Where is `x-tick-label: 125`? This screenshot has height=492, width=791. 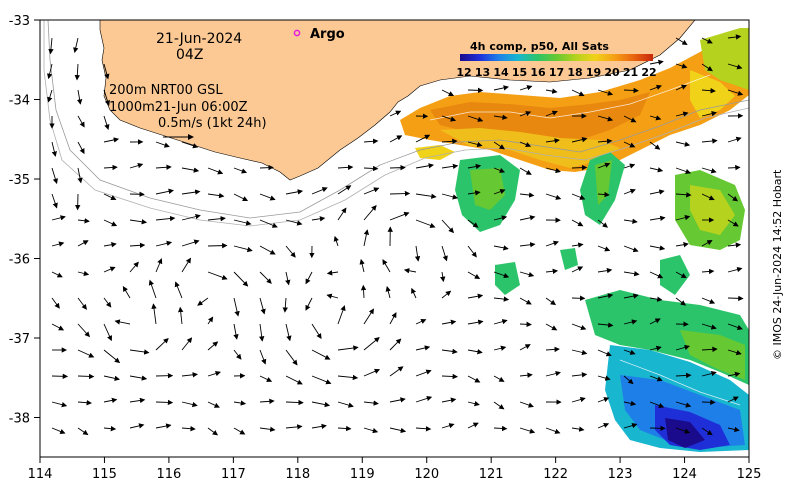 x-tick-label: 125 is located at coordinates (749, 474).